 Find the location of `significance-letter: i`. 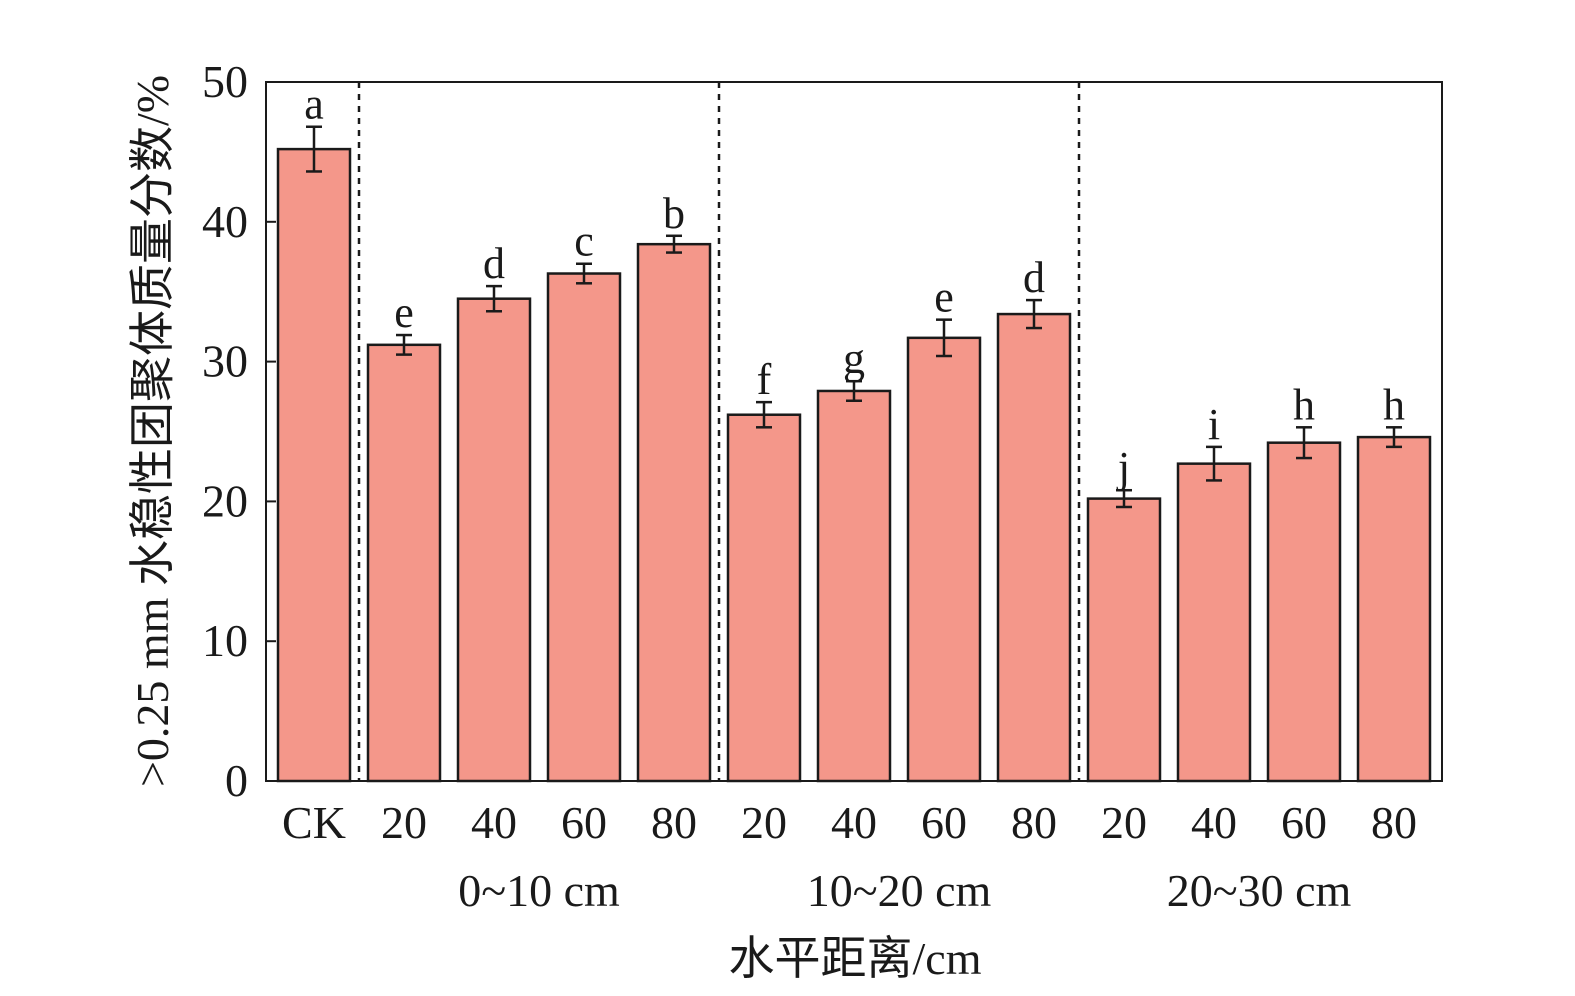

significance-letter: i is located at coordinates (1214, 424).